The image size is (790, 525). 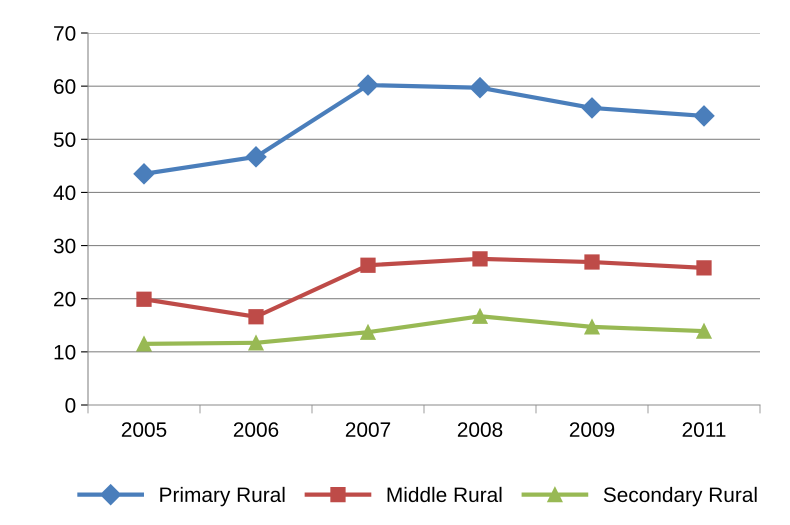 I want to click on y-tick-label: 30, so click(x=65, y=246).